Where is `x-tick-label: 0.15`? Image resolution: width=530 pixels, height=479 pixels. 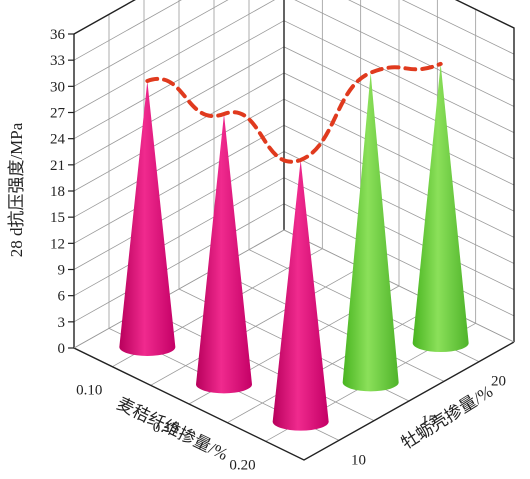
x-tick-label: 0.15 is located at coordinates (166, 428).